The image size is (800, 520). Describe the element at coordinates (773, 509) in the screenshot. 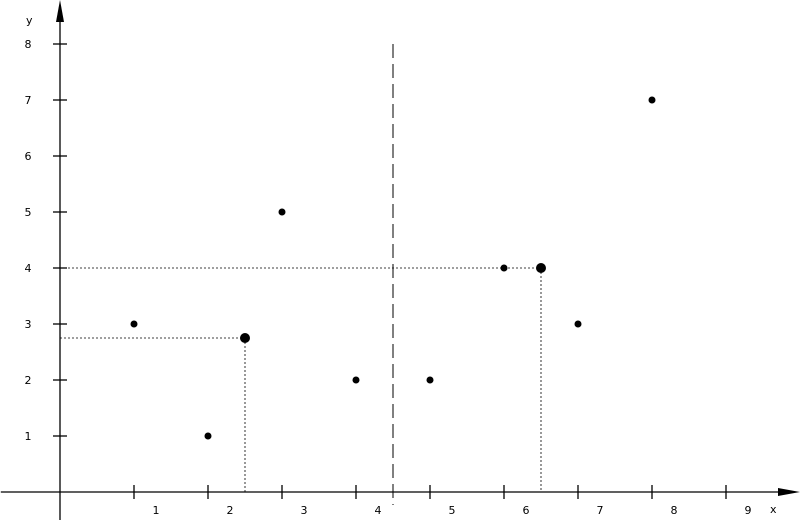

I see `x-axis-label: x` at that location.